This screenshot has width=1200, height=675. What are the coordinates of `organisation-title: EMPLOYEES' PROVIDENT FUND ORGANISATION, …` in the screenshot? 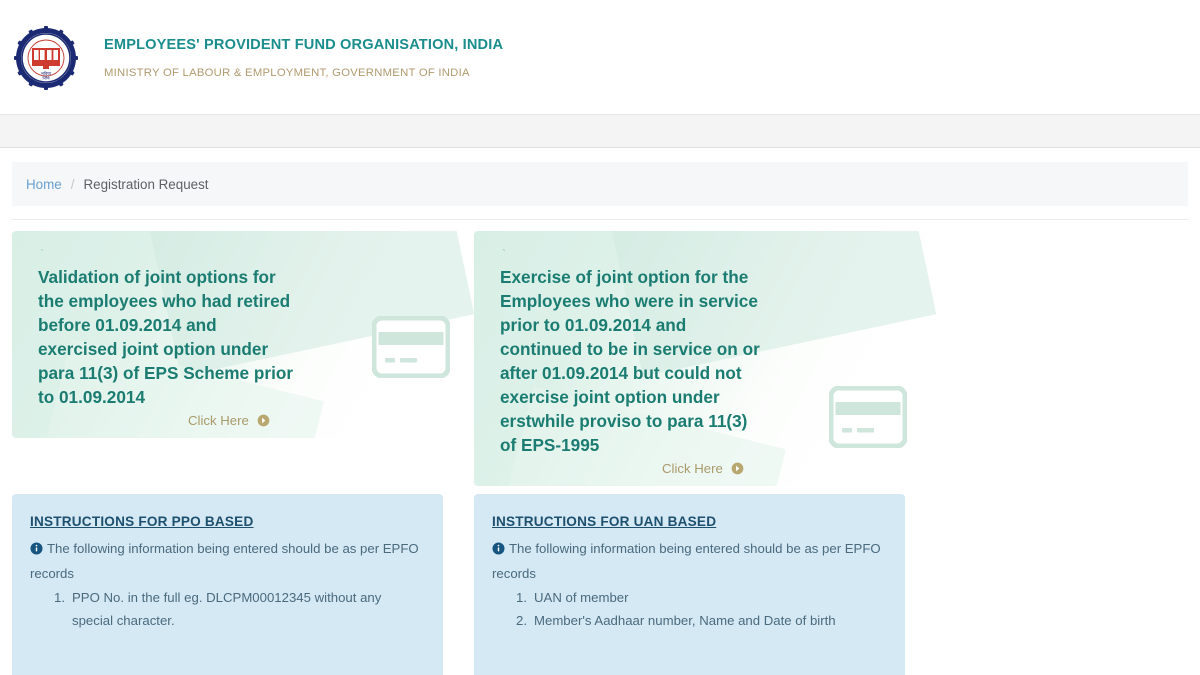 It's located at (304, 45).